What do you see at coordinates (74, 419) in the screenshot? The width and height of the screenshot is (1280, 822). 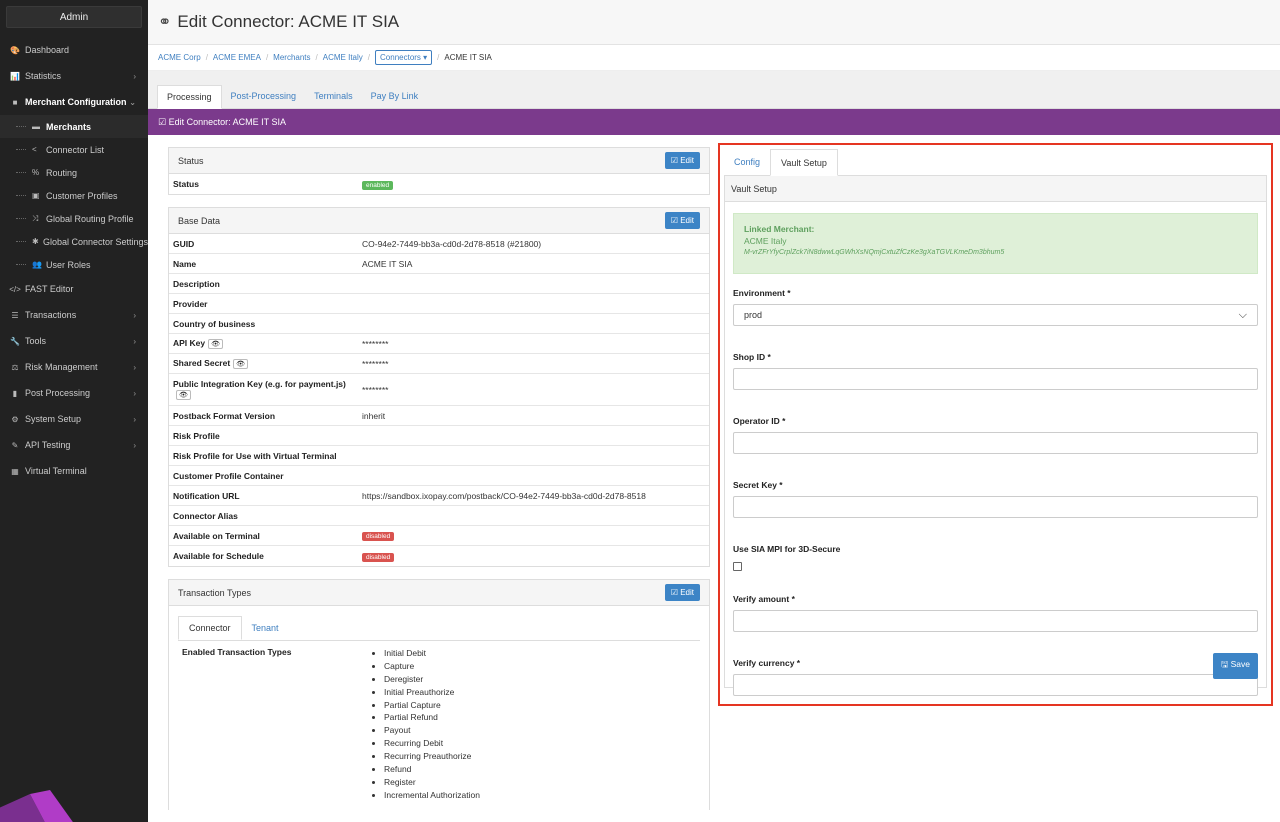 I see `sidebar-item-system-setup: ⚙ System Setup ›` at bounding box center [74, 419].